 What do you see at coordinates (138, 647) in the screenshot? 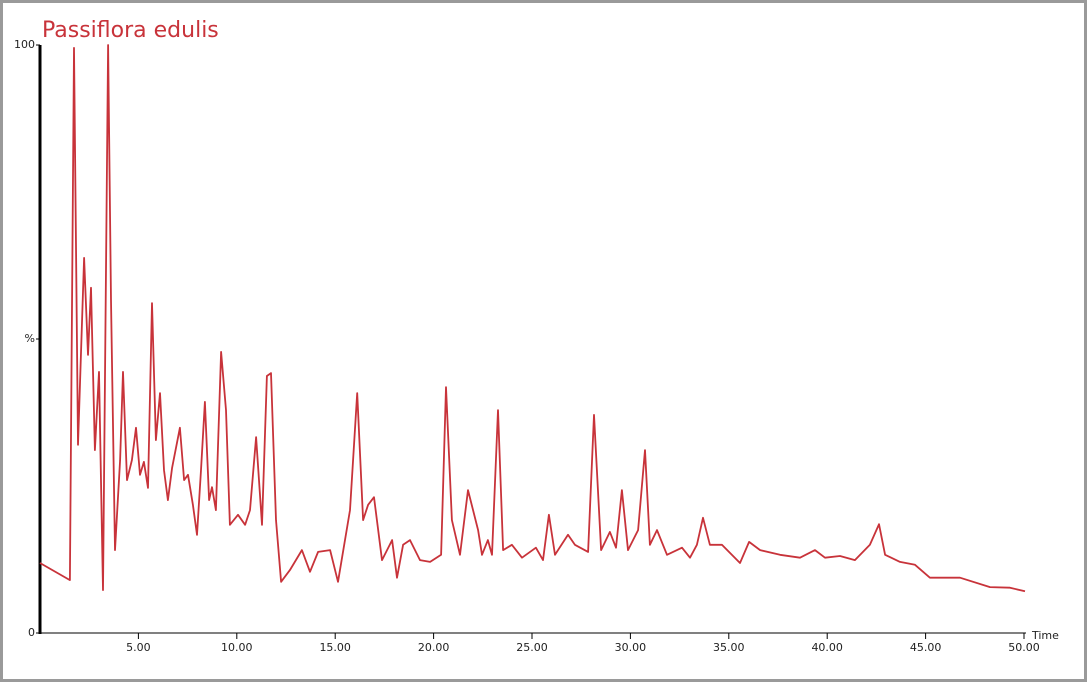
I see `x-tick-label: 5.00` at bounding box center [138, 647].